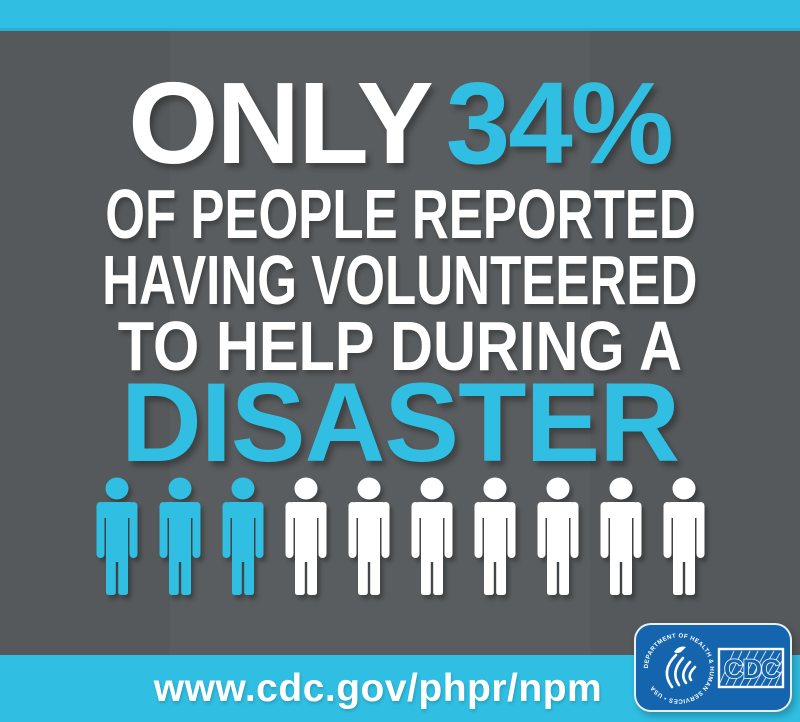  I want to click on people-row, so click(400, 536).